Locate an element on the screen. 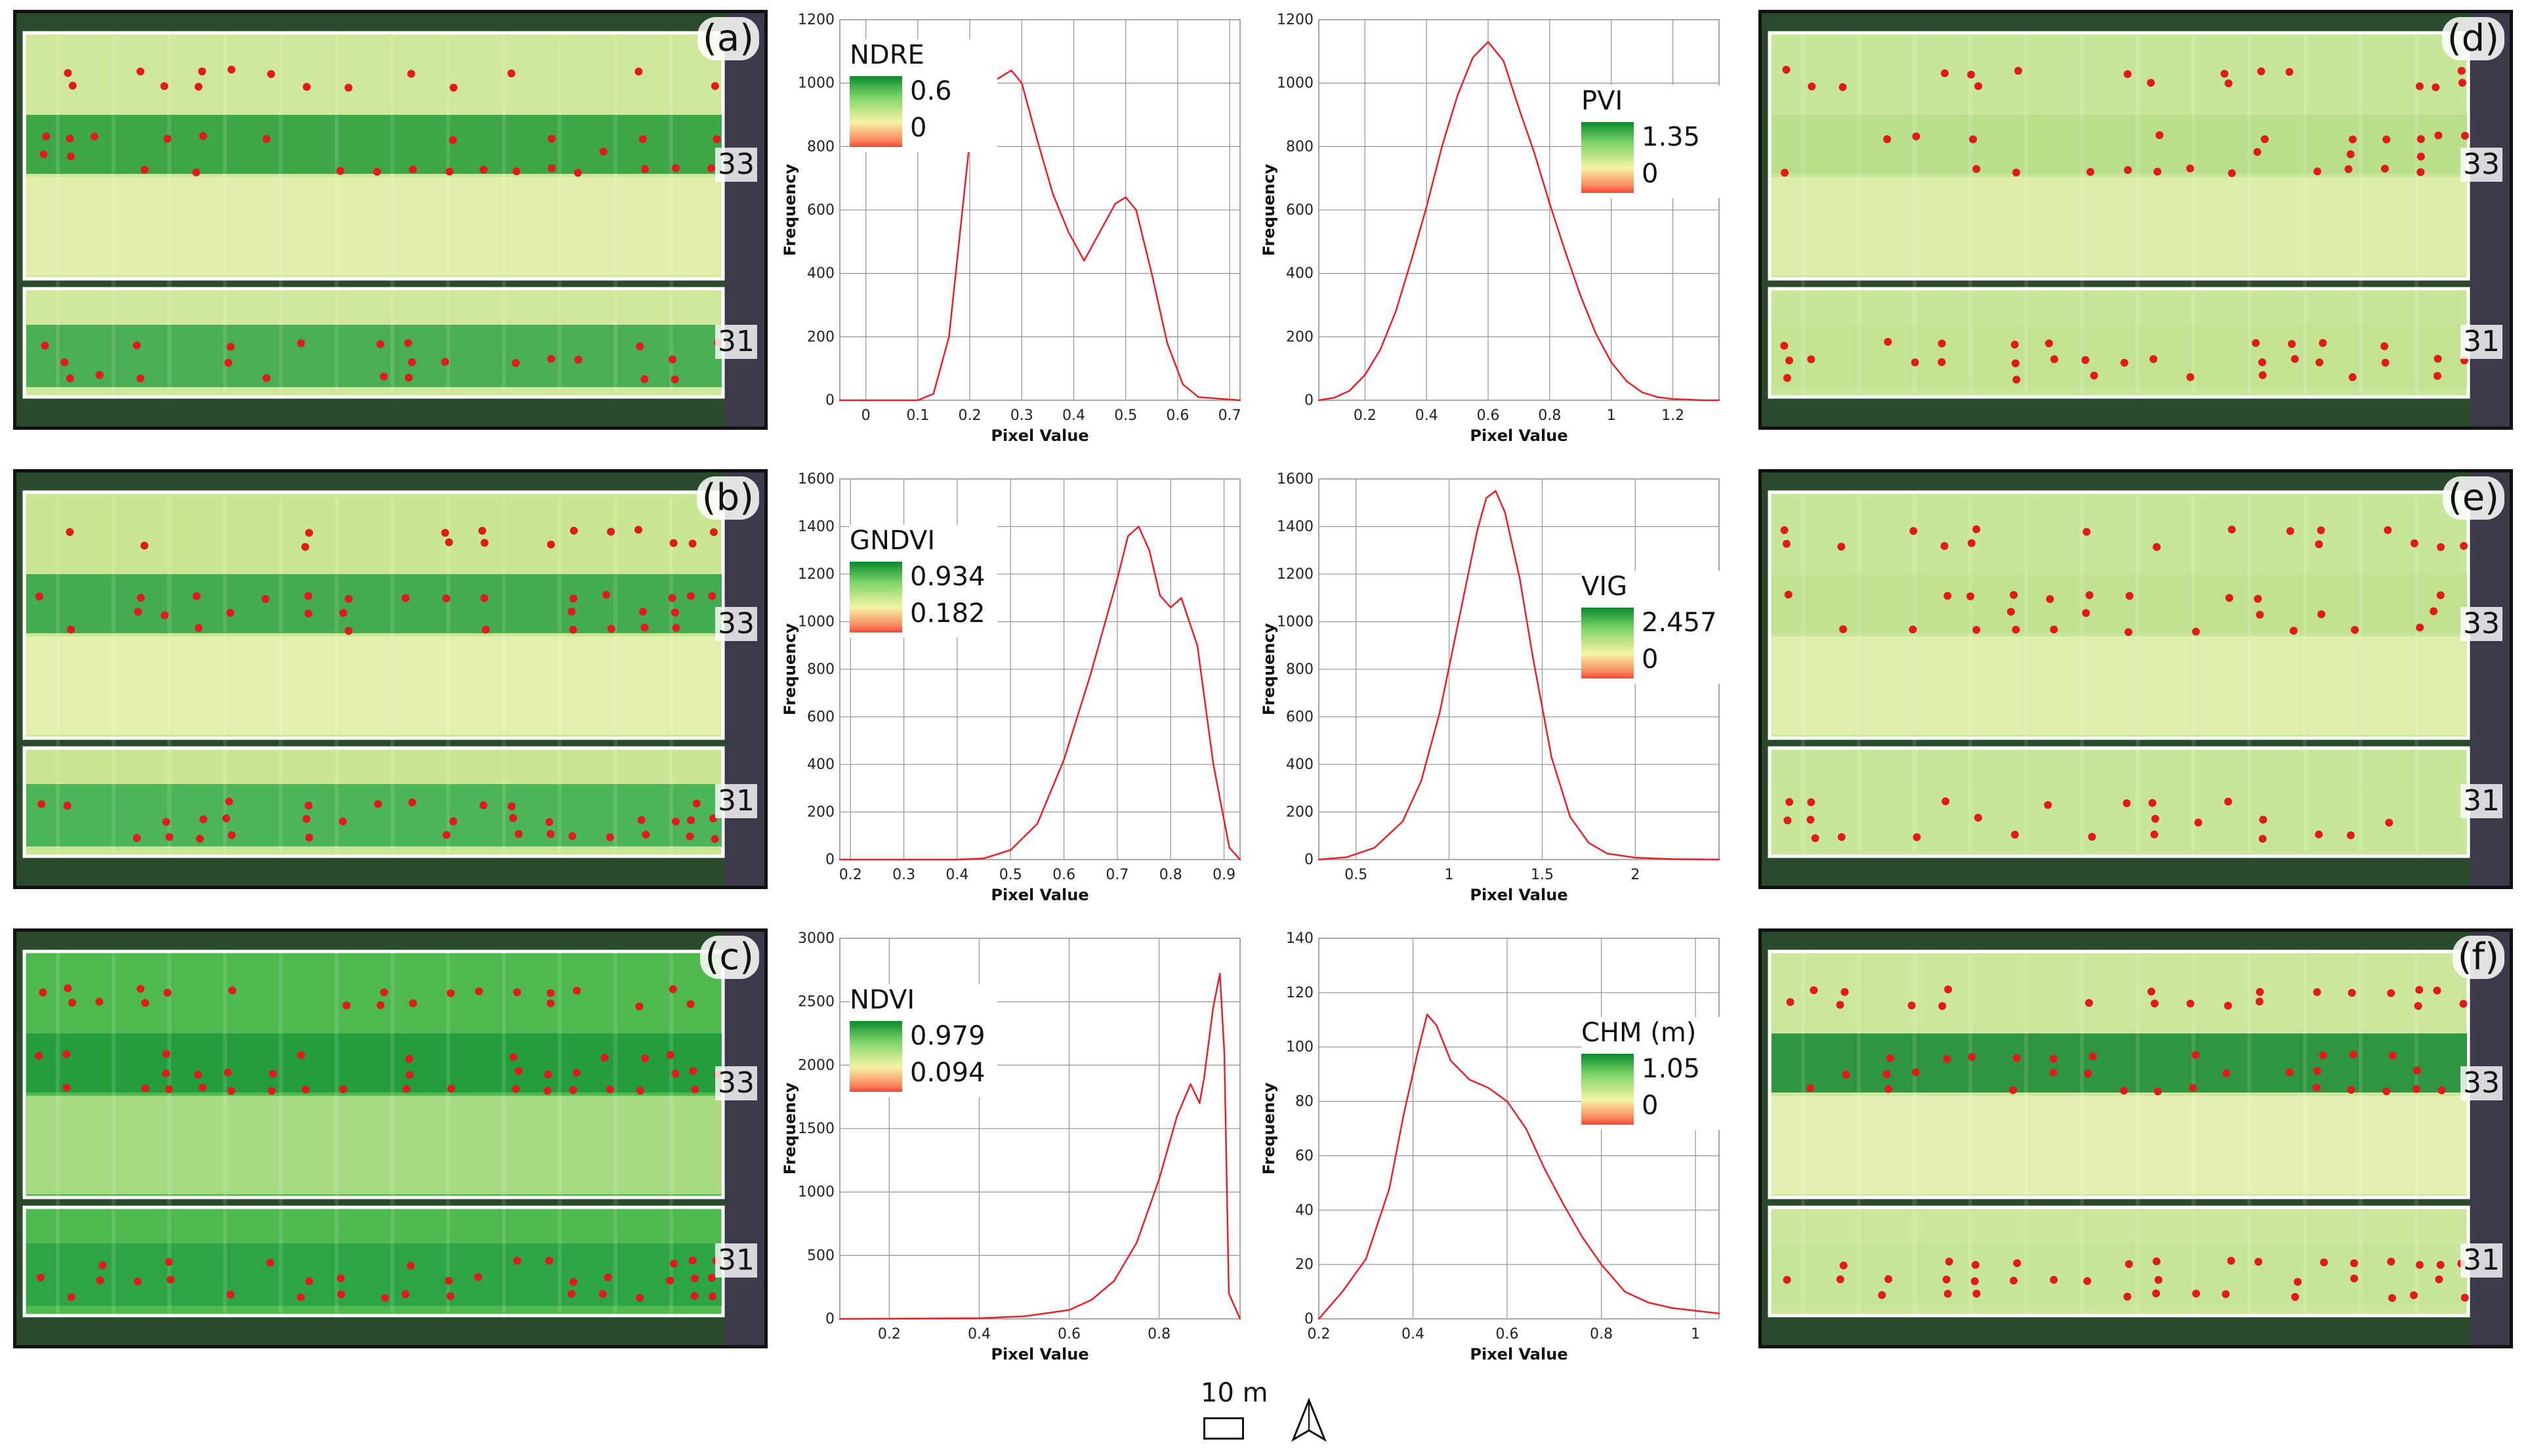 The height and width of the screenshot is (1456, 2530). y-tick-label: 20 is located at coordinates (1304, 1265).